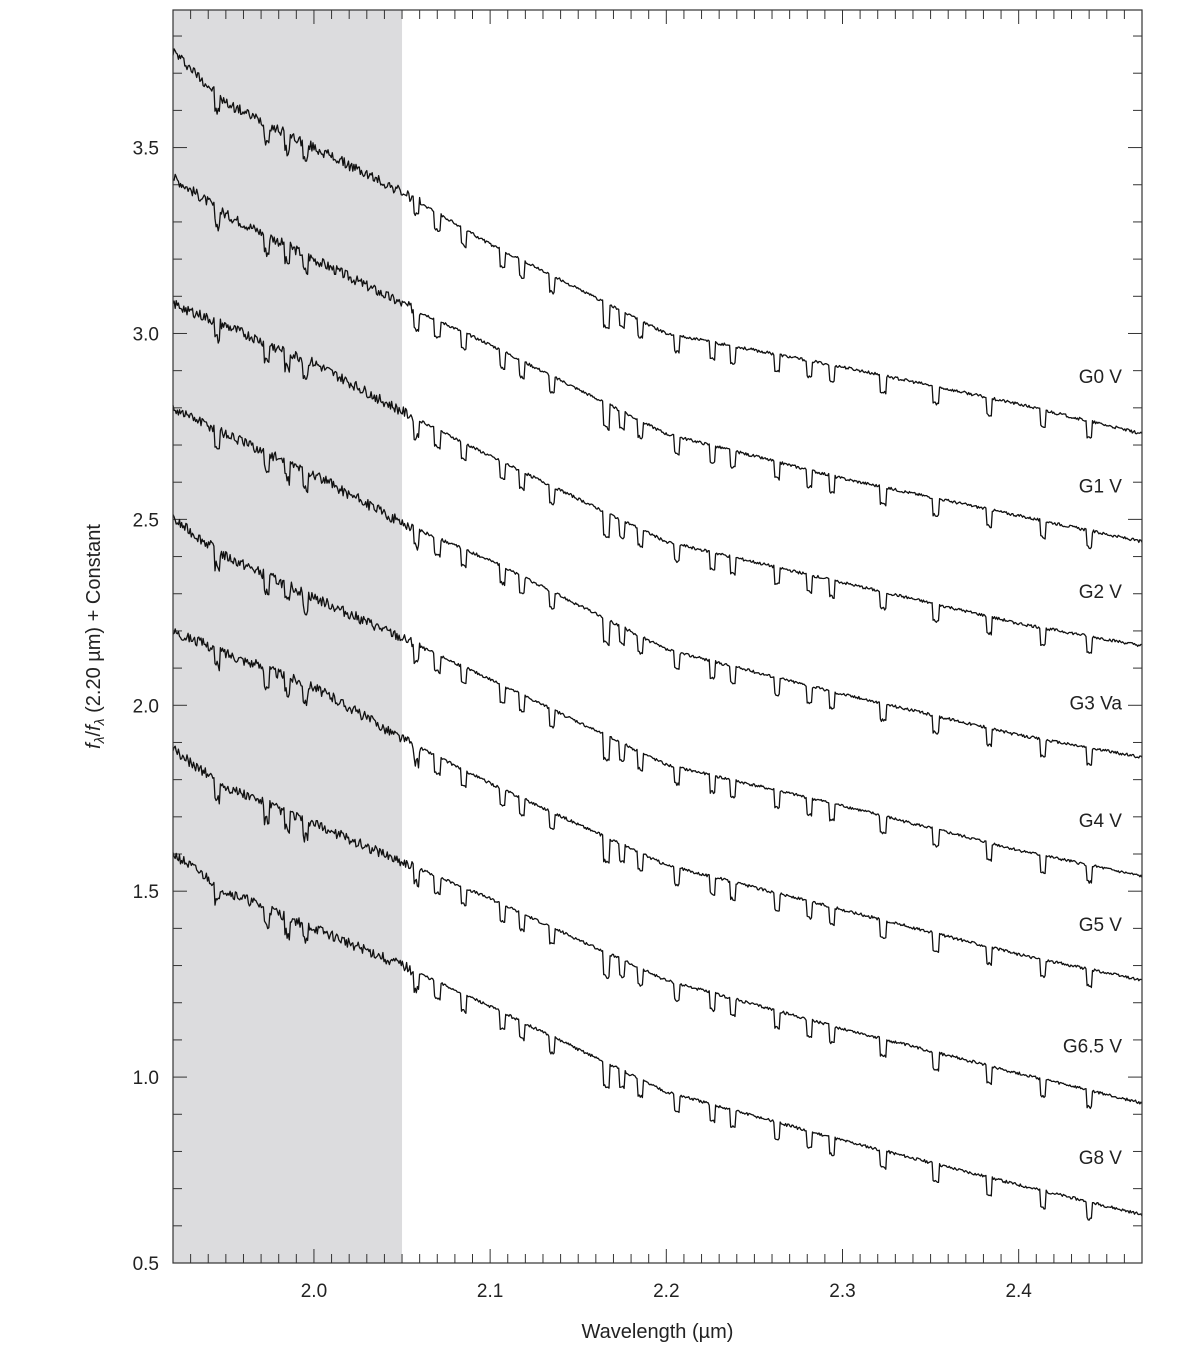  What do you see at coordinates (94, 733) in the screenshot?
I see `y-label-slash: /` at bounding box center [94, 733].